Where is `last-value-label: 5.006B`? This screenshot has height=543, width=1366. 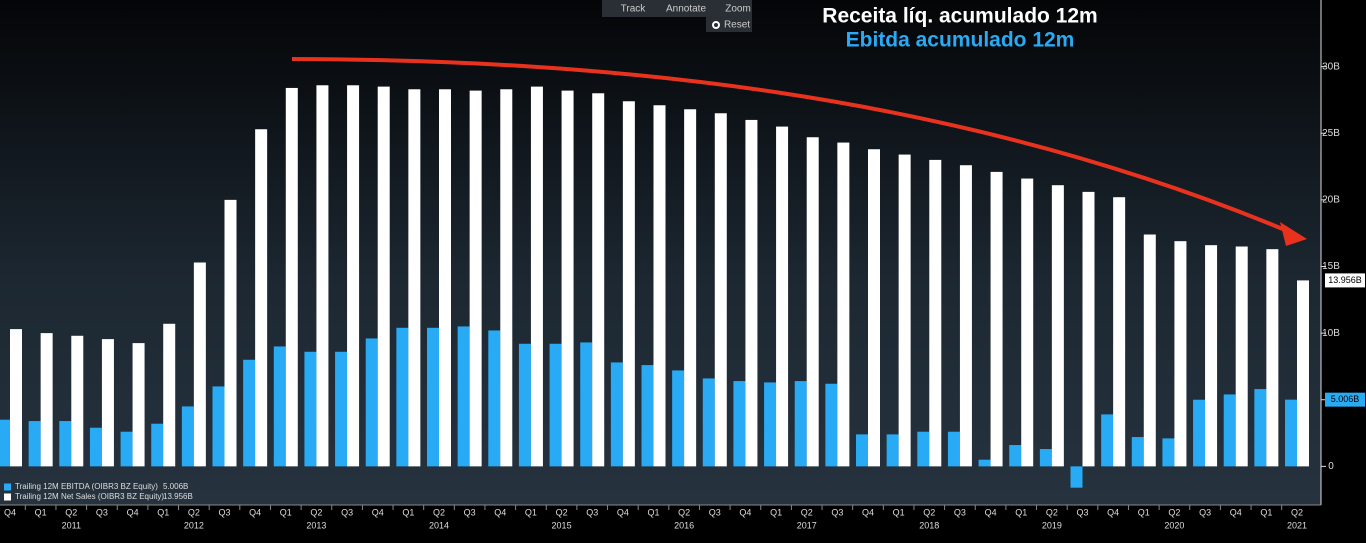 last-value-label: 5.006B is located at coordinates (1345, 399).